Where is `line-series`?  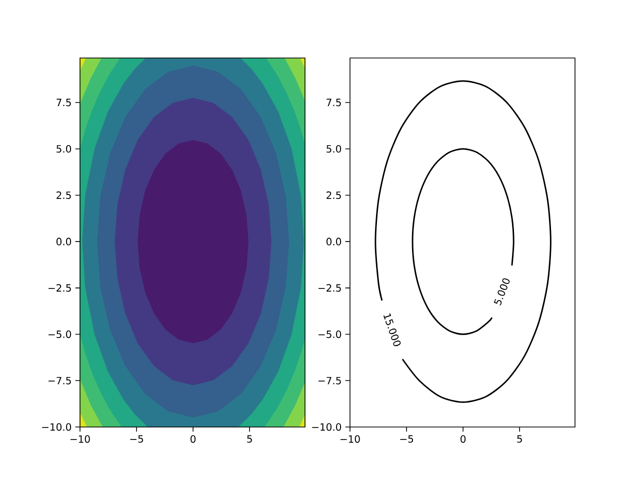
line-series is located at coordinates (463, 242).